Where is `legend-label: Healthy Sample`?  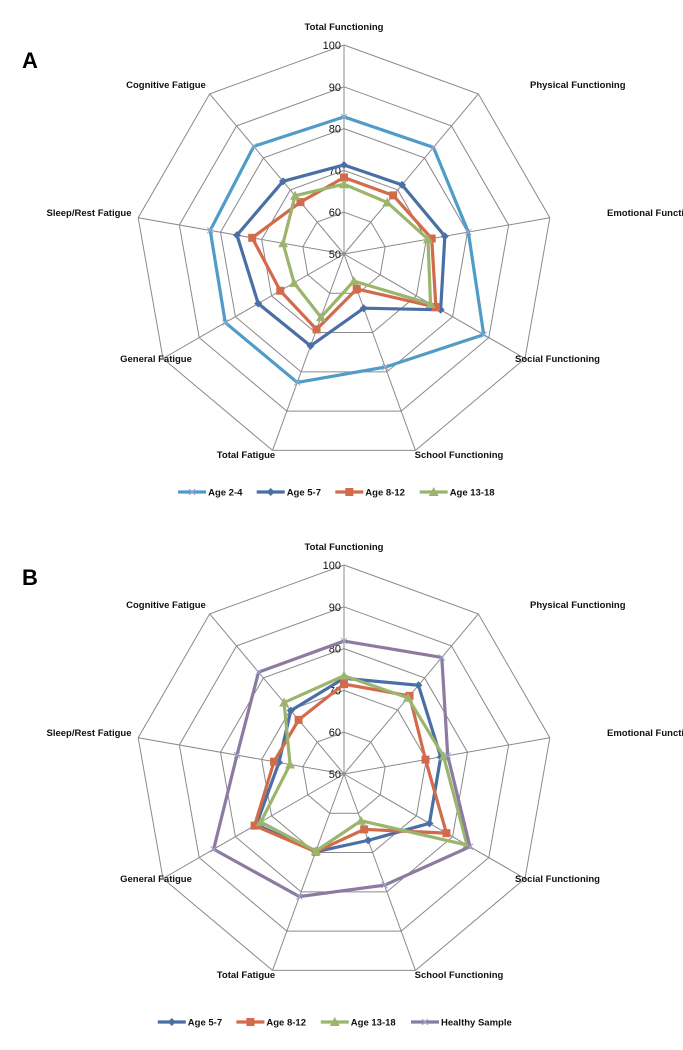 legend-label: Healthy Sample is located at coordinates (476, 1023).